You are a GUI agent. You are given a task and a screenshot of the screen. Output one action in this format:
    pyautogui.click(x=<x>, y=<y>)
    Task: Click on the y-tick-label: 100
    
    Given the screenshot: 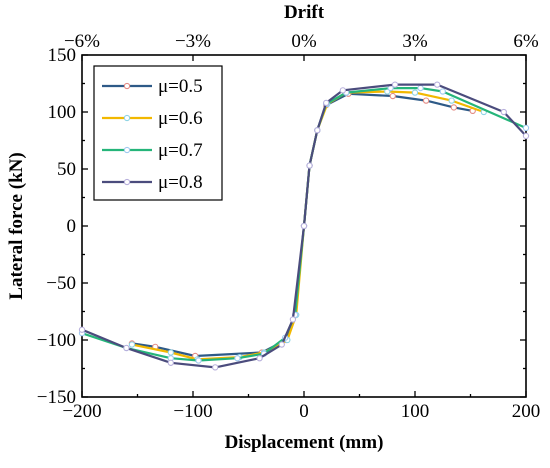 What is the action you would take?
    pyautogui.click(x=62, y=112)
    